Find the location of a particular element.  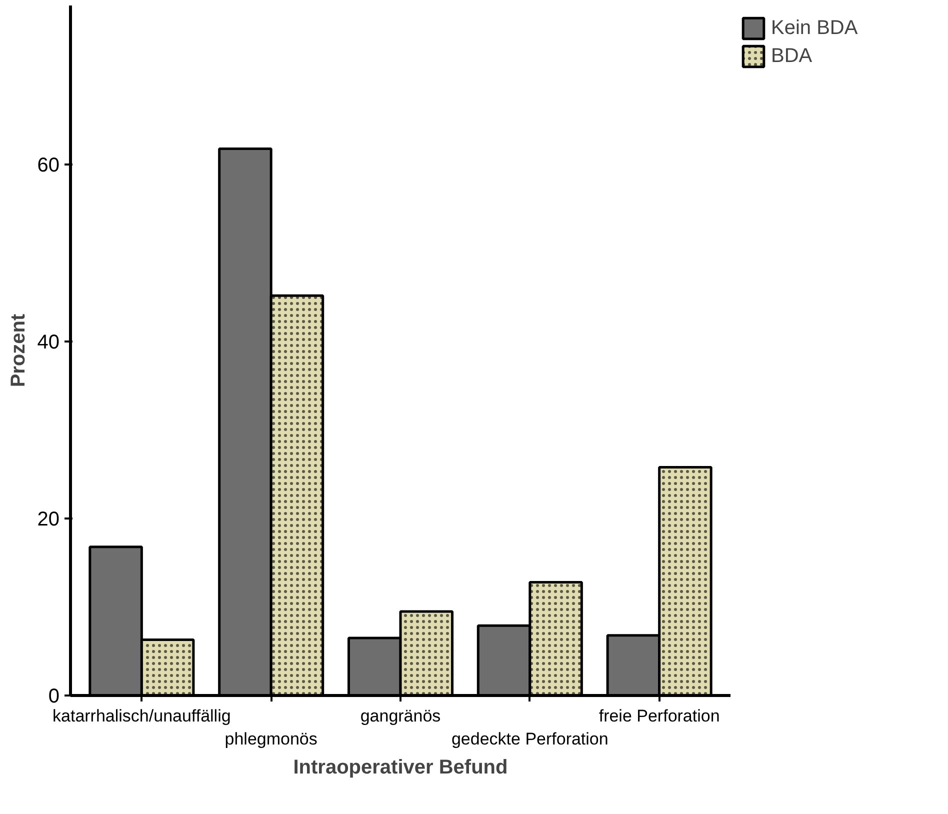

x-axis-title: Intraoperativer Befund is located at coordinates (400, 767).